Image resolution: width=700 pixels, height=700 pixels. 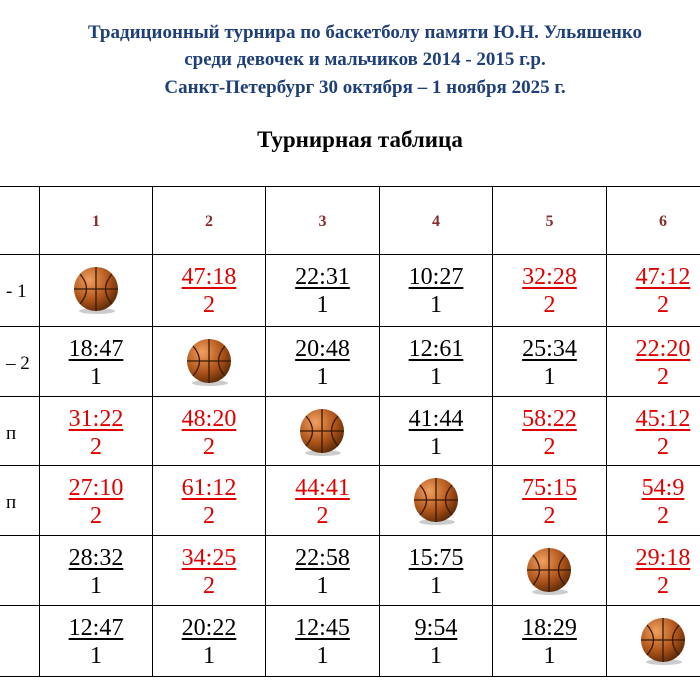 I want to click on score: 45:12, so click(x=663, y=419).